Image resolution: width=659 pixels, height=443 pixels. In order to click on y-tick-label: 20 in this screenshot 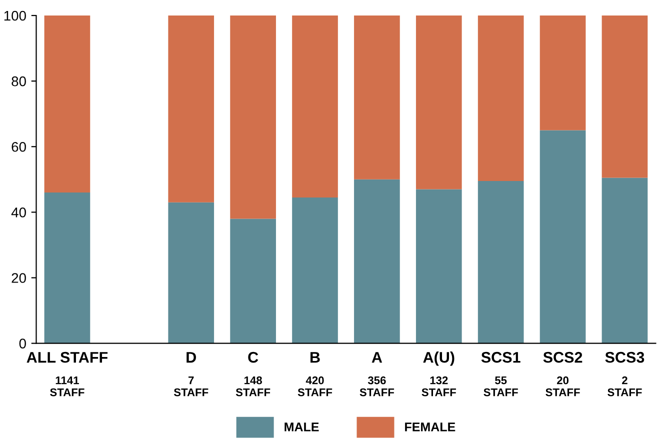, I will do `click(19, 278)`.